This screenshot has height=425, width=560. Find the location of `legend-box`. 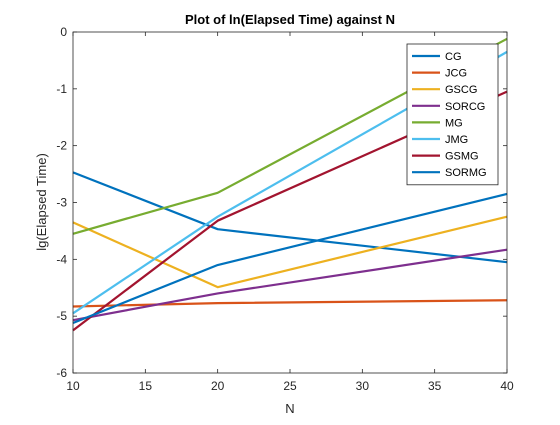

legend-box is located at coordinates (452, 114).